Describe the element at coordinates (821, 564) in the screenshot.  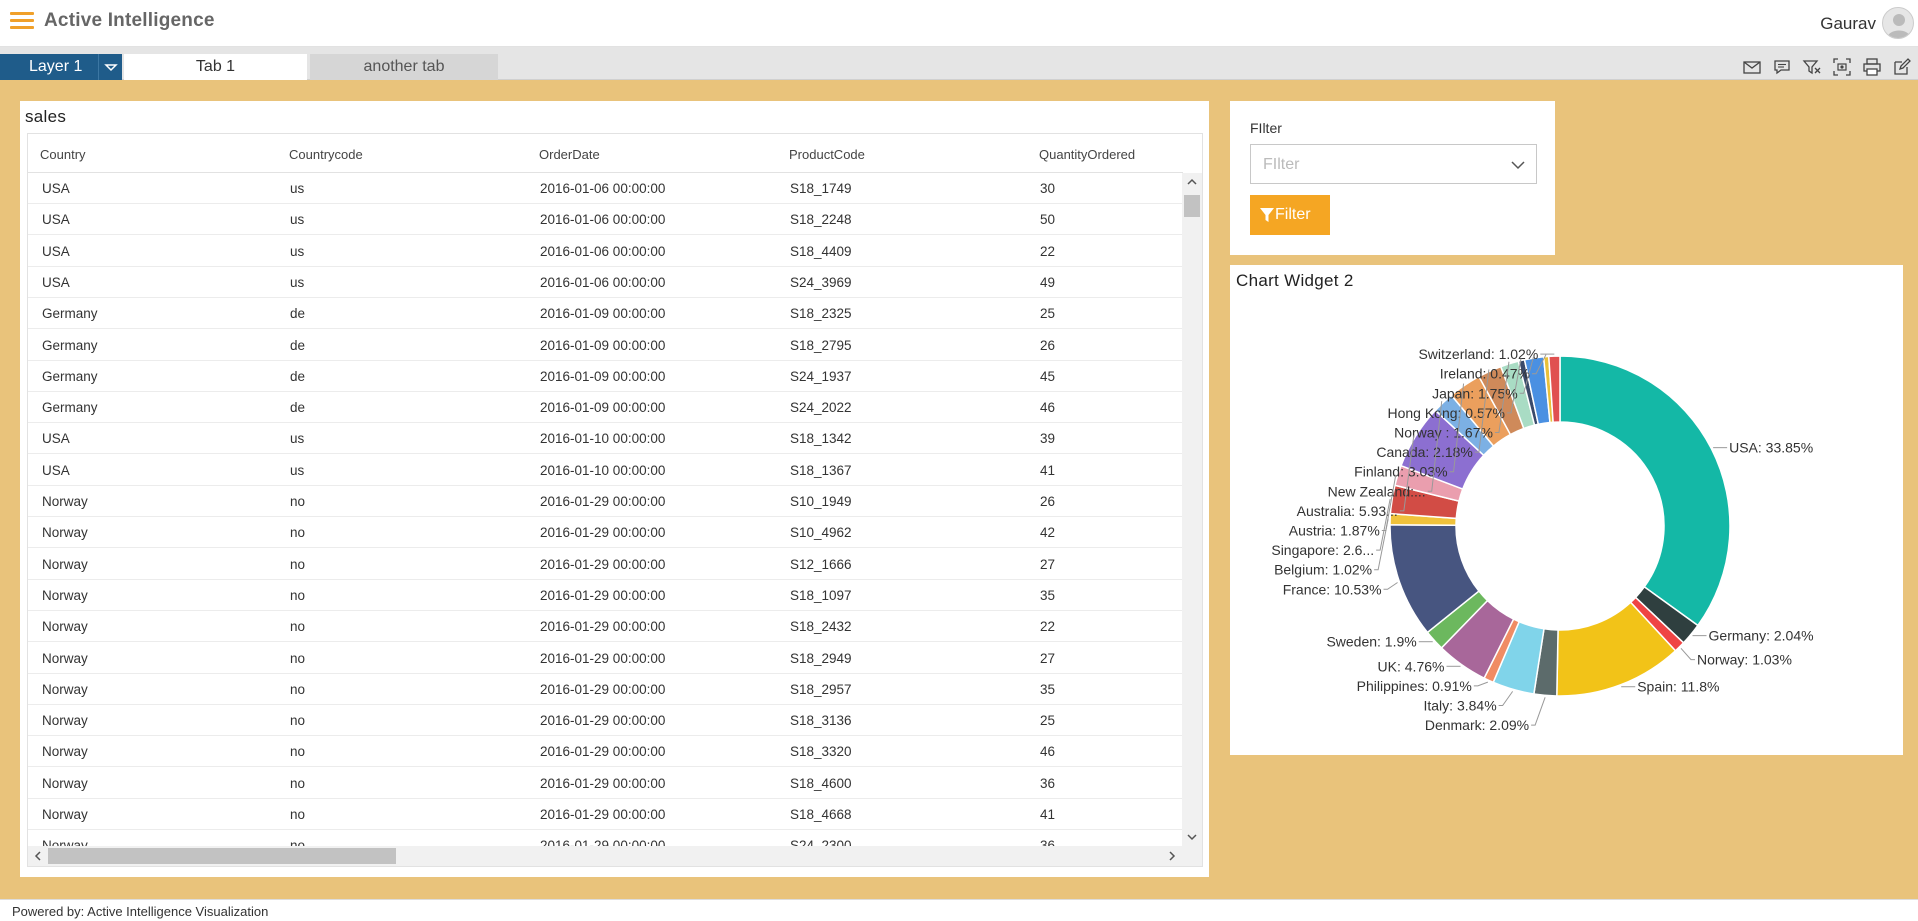
I see `table-cell-productcode: S12_1666` at that location.